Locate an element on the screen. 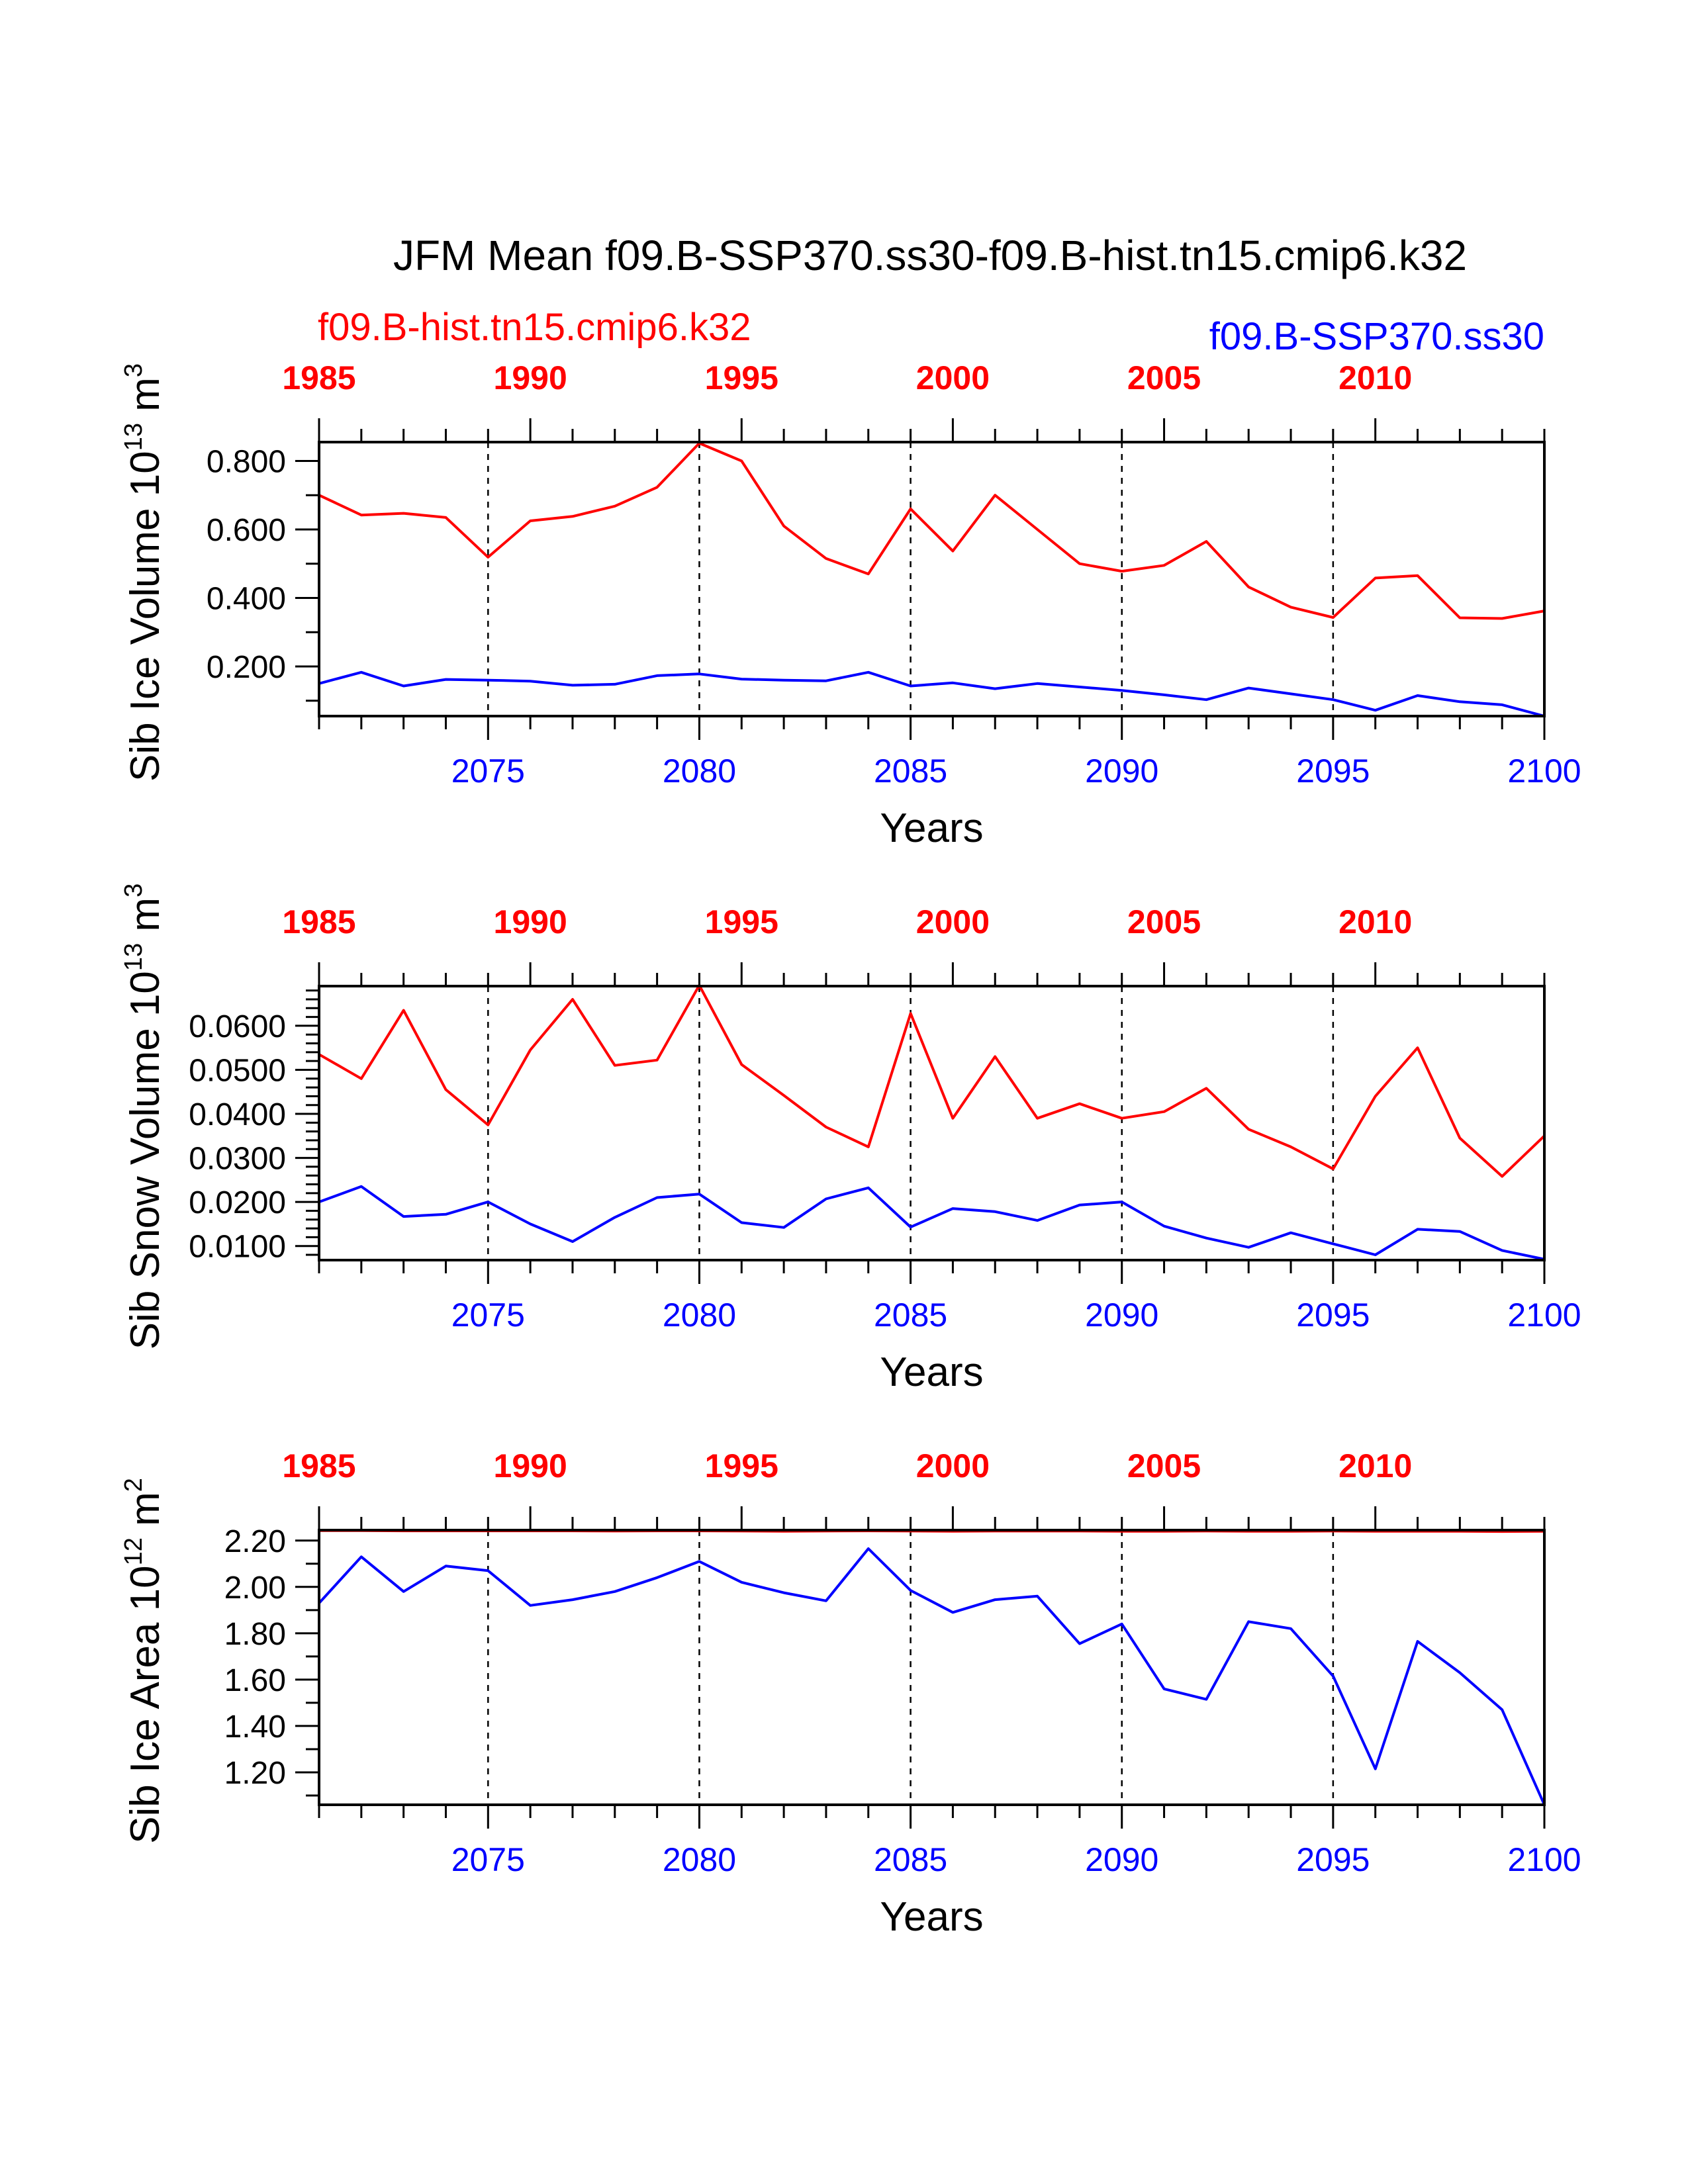 The height and width of the screenshot is (2184, 1688). legend-ssp-label: f09.B-SSP370.ss30 is located at coordinates (1376, 336).